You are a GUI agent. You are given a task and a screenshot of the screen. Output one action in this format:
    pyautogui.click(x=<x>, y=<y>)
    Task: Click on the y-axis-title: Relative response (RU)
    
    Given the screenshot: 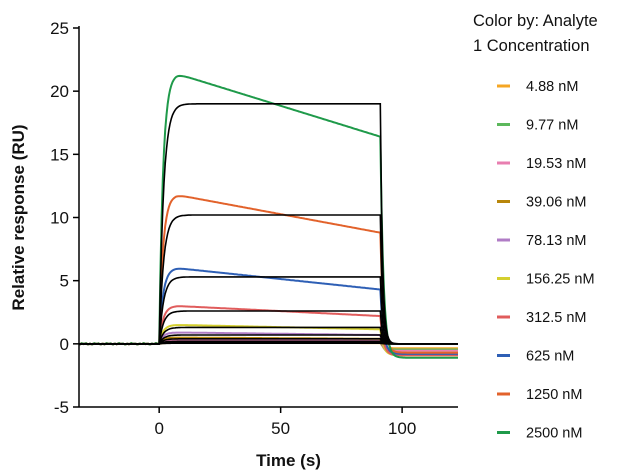 What is the action you would take?
    pyautogui.click(x=18, y=217)
    